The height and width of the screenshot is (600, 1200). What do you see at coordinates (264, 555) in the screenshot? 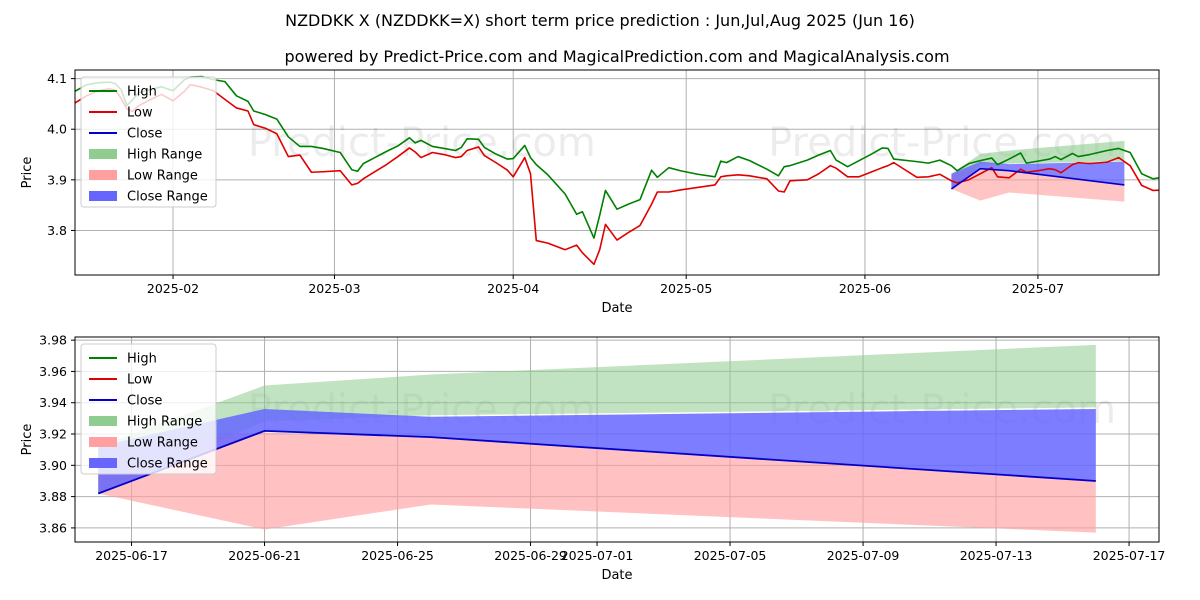
I see `x-tick-label: 2025-06-21` at bounding box center [264, 555].